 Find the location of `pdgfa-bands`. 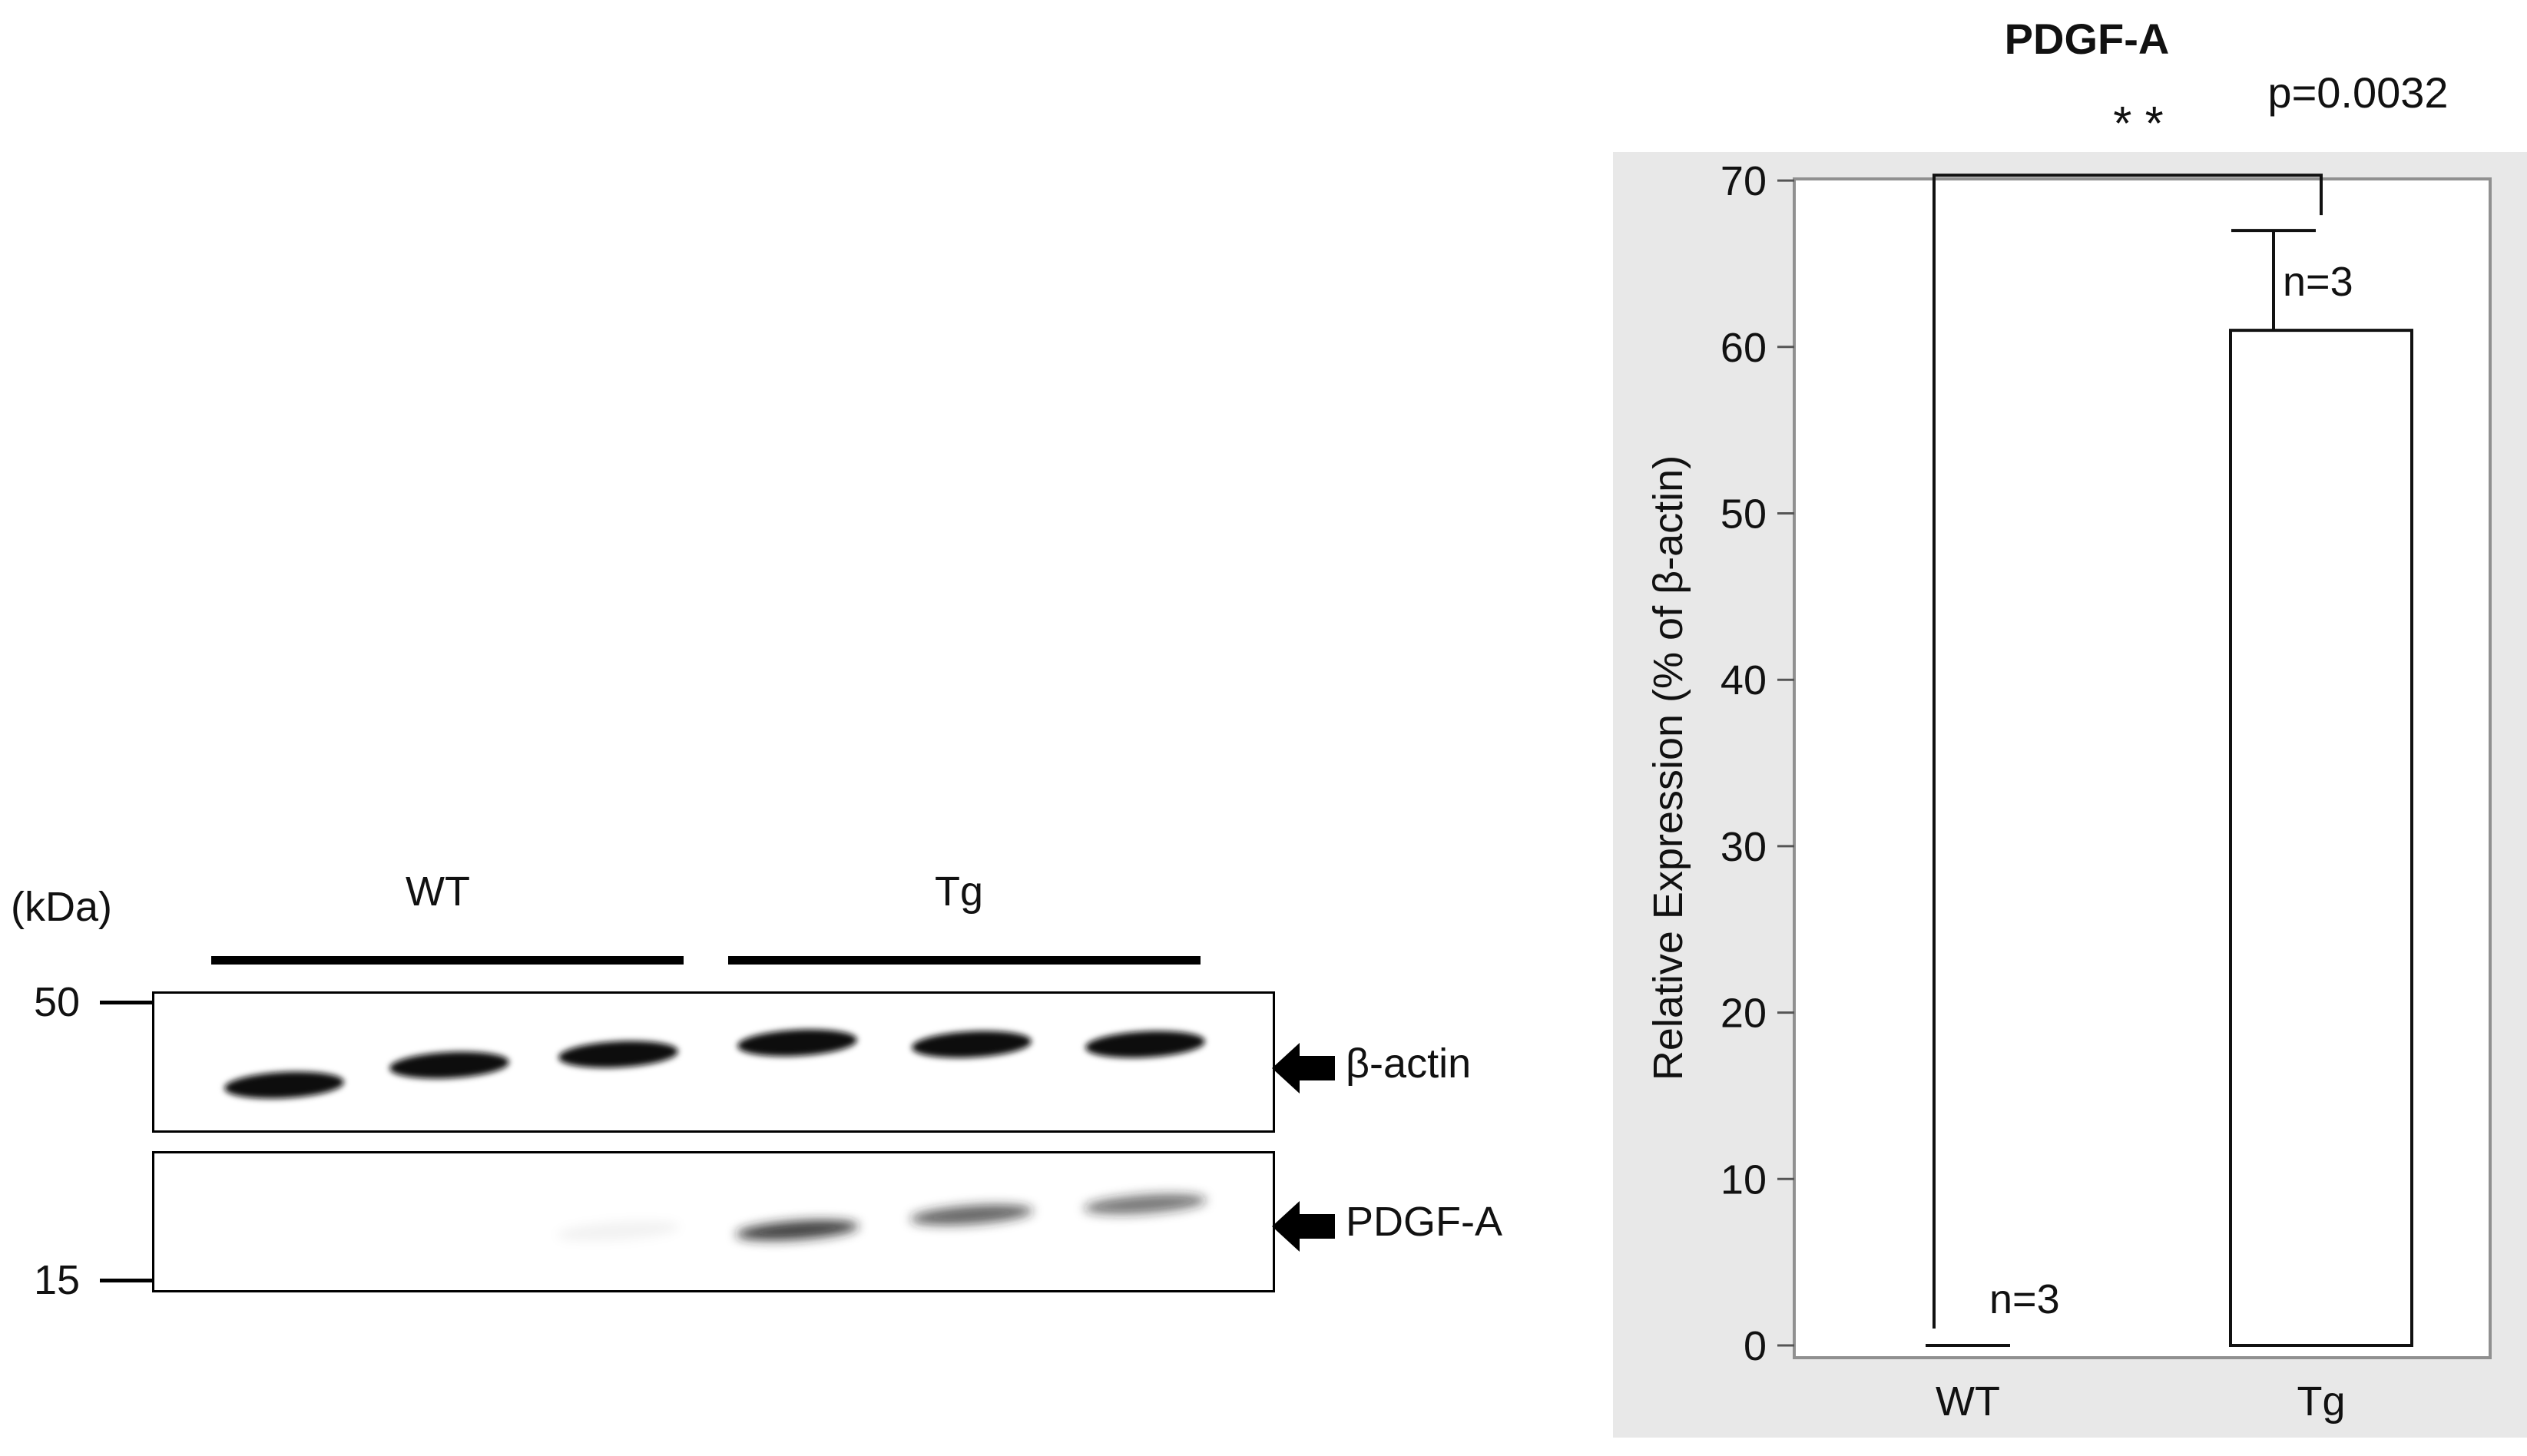

pdgfa-bands is located at coordinates (714, 1218).